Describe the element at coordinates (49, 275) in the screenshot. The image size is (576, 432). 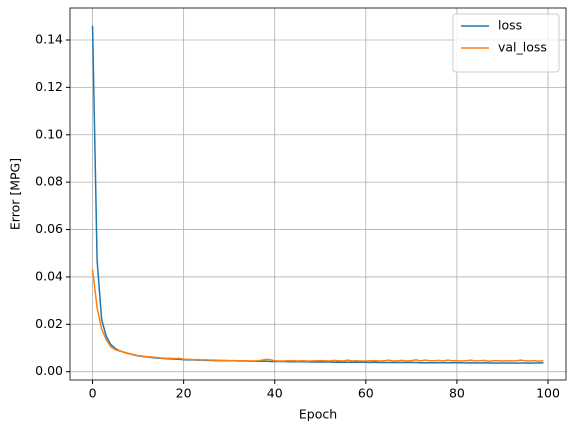
I see `y-tick-label: 0.04` at that location.